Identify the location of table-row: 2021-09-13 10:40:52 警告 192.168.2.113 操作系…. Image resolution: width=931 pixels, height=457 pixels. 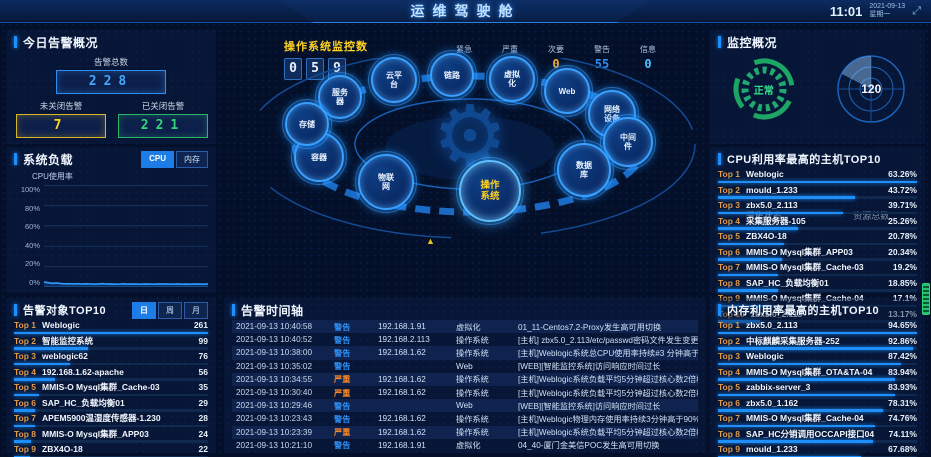
(465, 339).